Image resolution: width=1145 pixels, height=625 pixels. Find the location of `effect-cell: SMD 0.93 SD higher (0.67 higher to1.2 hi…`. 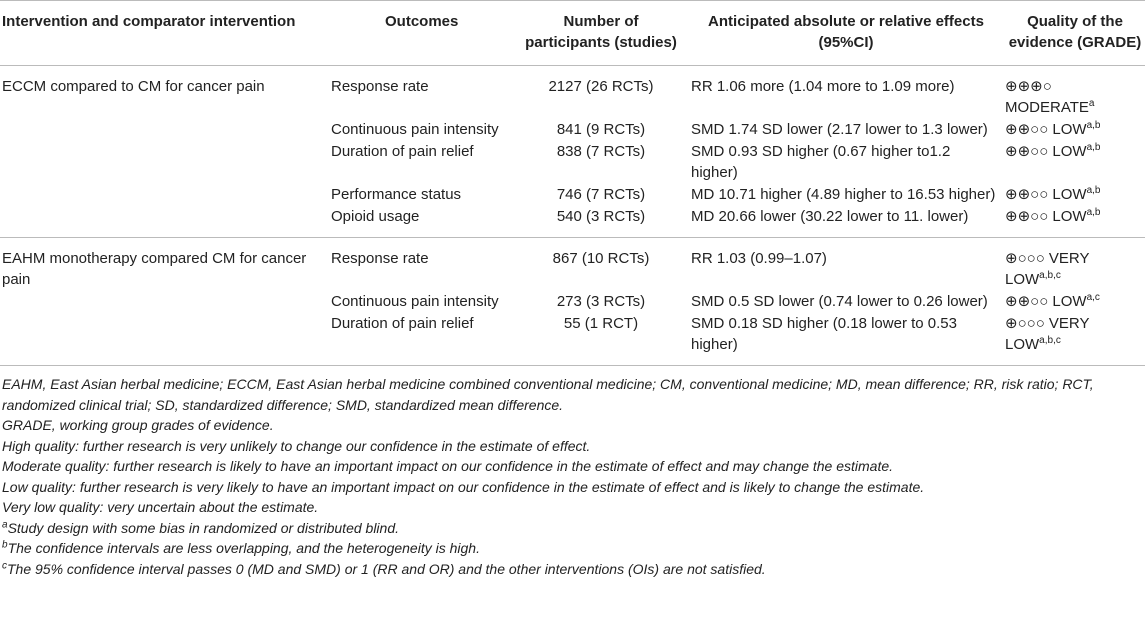

effect-cell: SMD 0.93 SD higher (0.67 higher to1.2 hi… is located at coordinates (821, 162).